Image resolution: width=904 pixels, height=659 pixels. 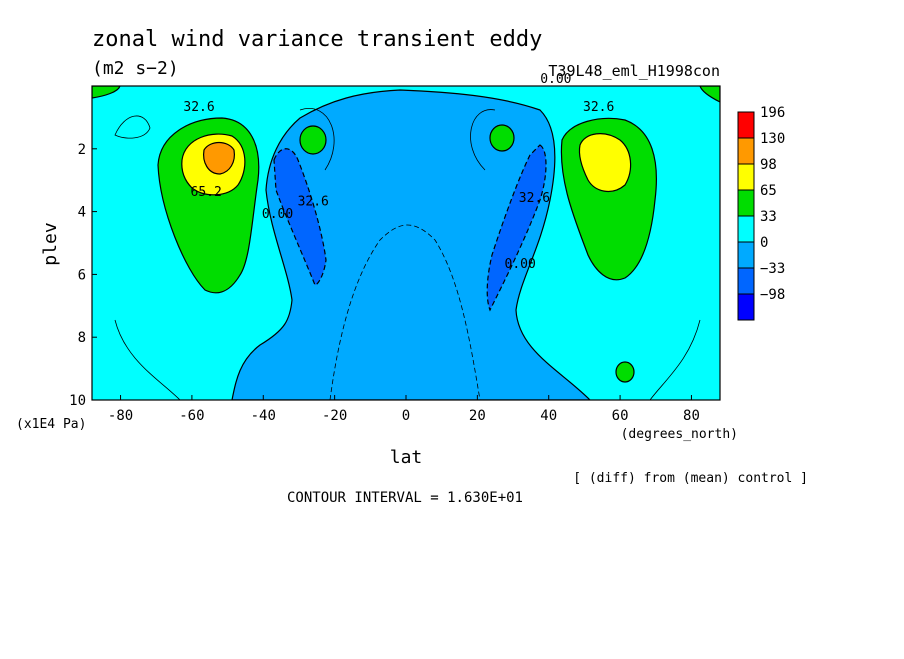 What do you see at coordinates (263, 416) in the screenshot?
I see `x-tick-label: -40` at bounding box center [263, 416].